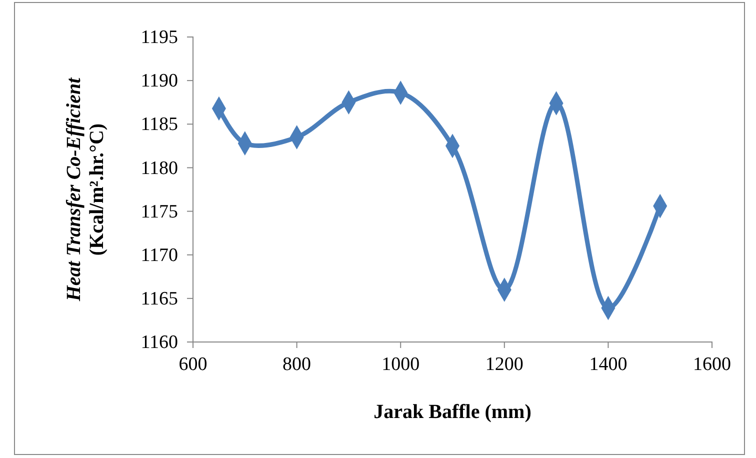  Describe the element at coordinates (159, 125) in the screenshot. I see `y-tick-label: 1185` at that location.